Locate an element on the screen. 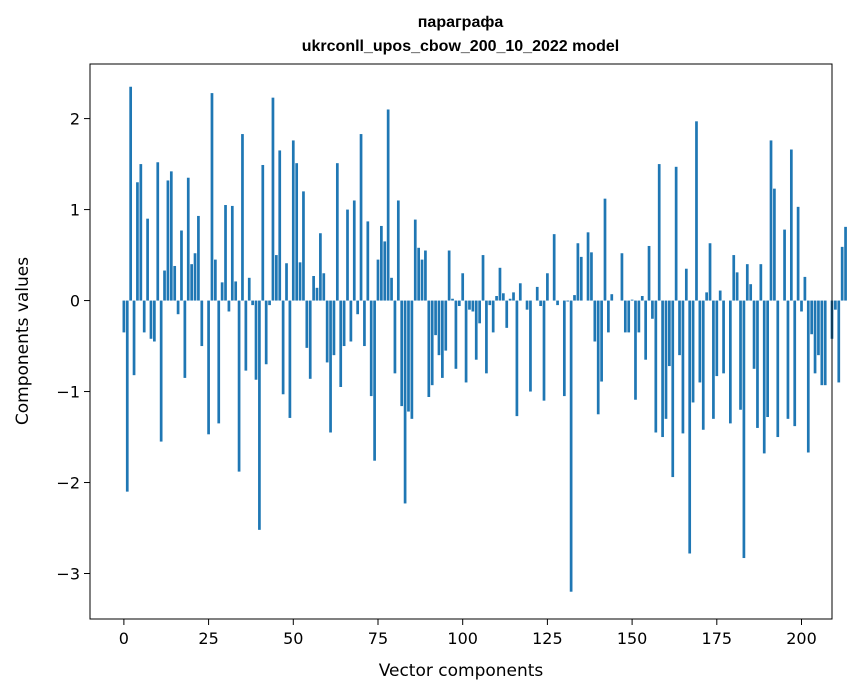  x-tick-label-175: 175 is located at coordinates (717, 638).